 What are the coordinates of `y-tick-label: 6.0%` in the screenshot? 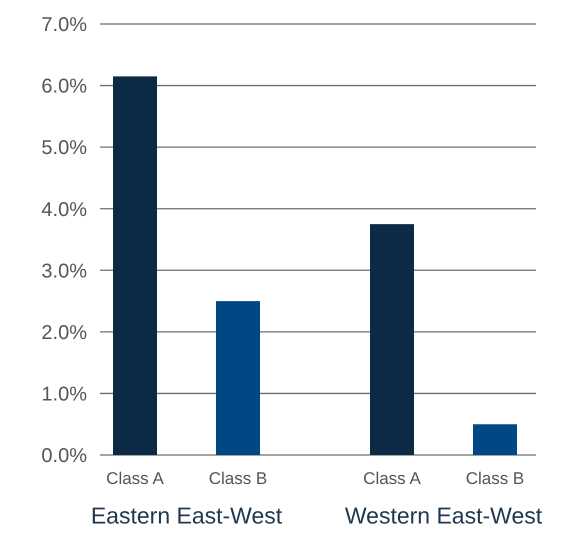 It's located at (64, 87).